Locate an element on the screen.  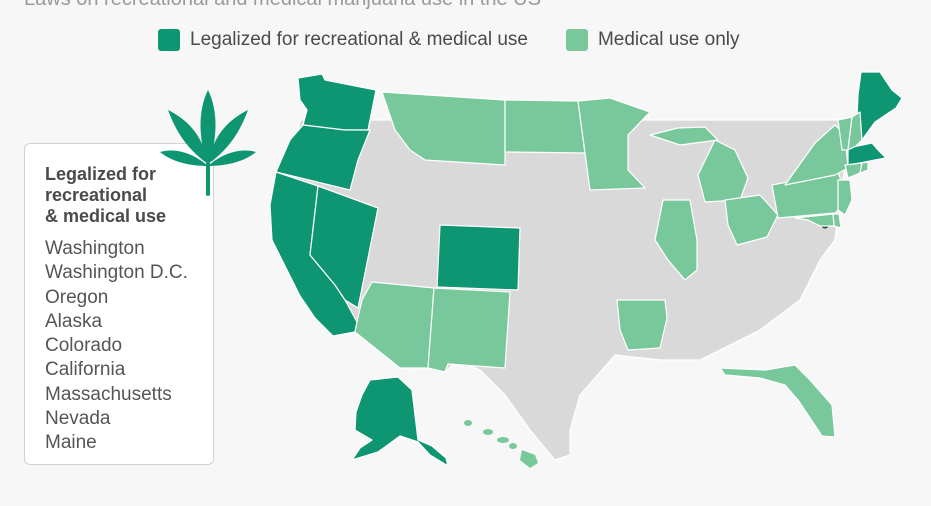
list-item: Washington is located at coordinates (95, 248).